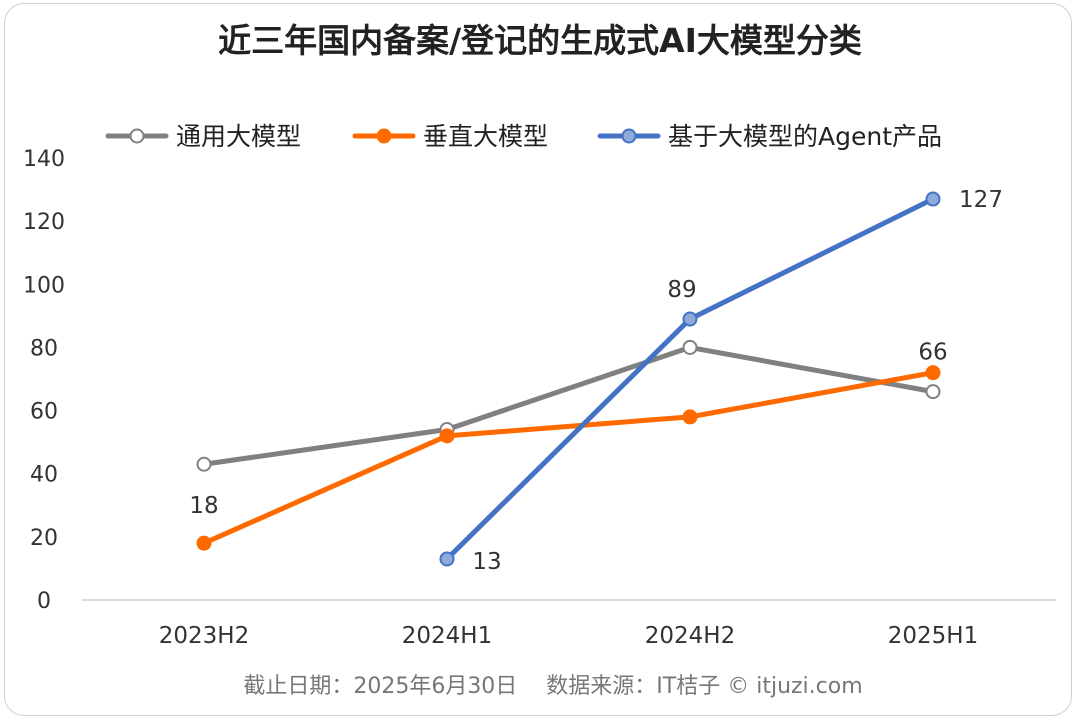  Describe the element at coordinates (44, 475) in the screenshot. I see `y-tick-label: 40` at that location.